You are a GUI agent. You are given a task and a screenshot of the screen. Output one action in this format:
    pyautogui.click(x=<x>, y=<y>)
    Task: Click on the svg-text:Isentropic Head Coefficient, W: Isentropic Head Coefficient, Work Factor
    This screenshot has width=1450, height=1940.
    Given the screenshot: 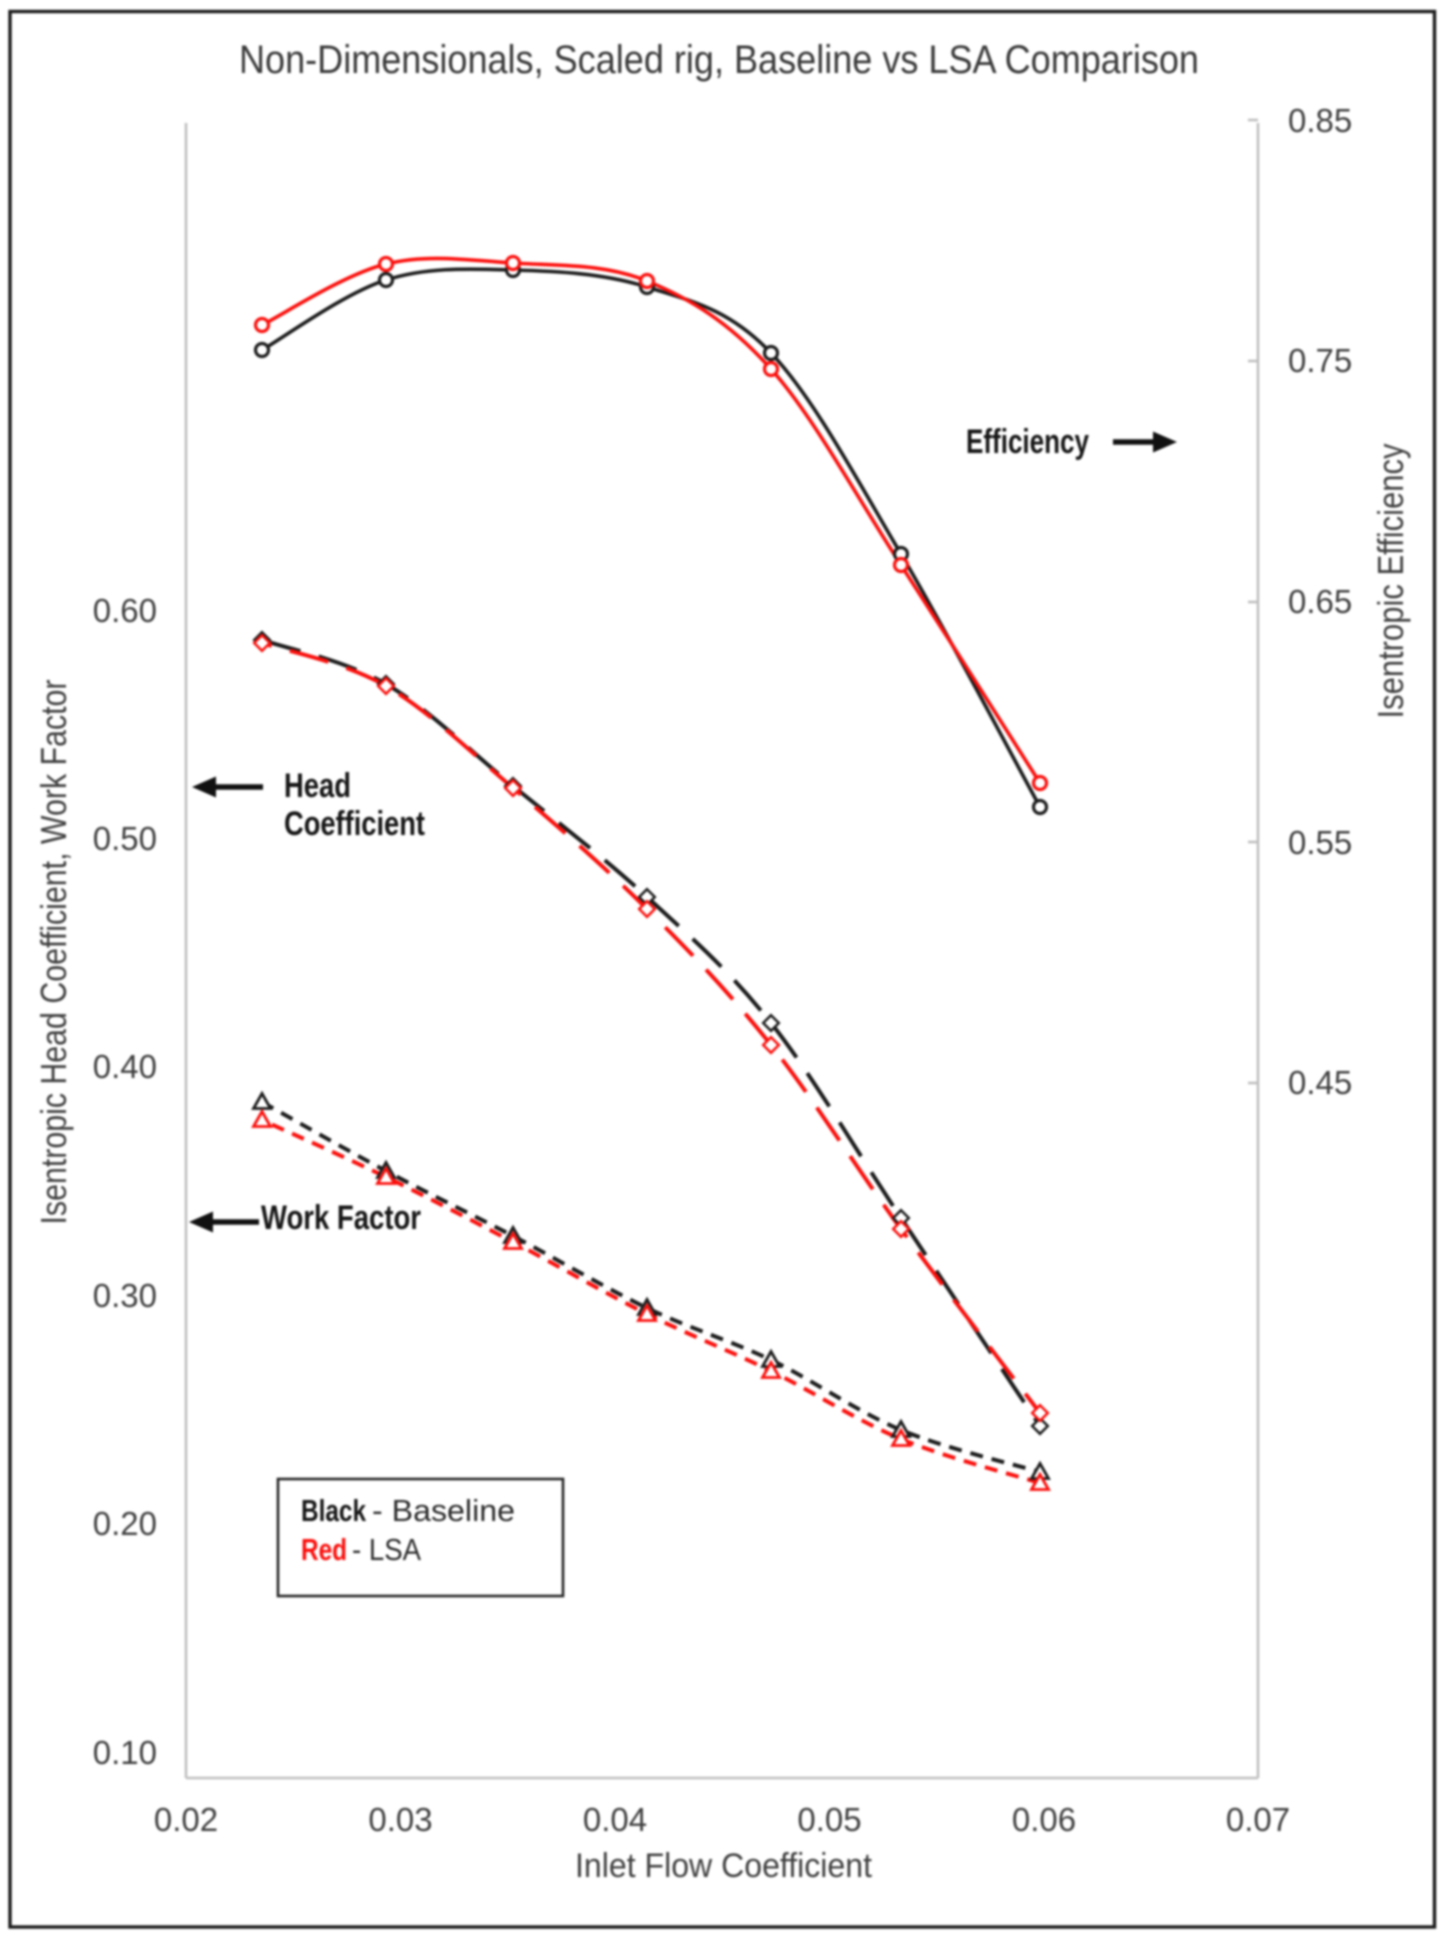 What is the action you would take?
    pyautogui.click(x=53, y=951)
    